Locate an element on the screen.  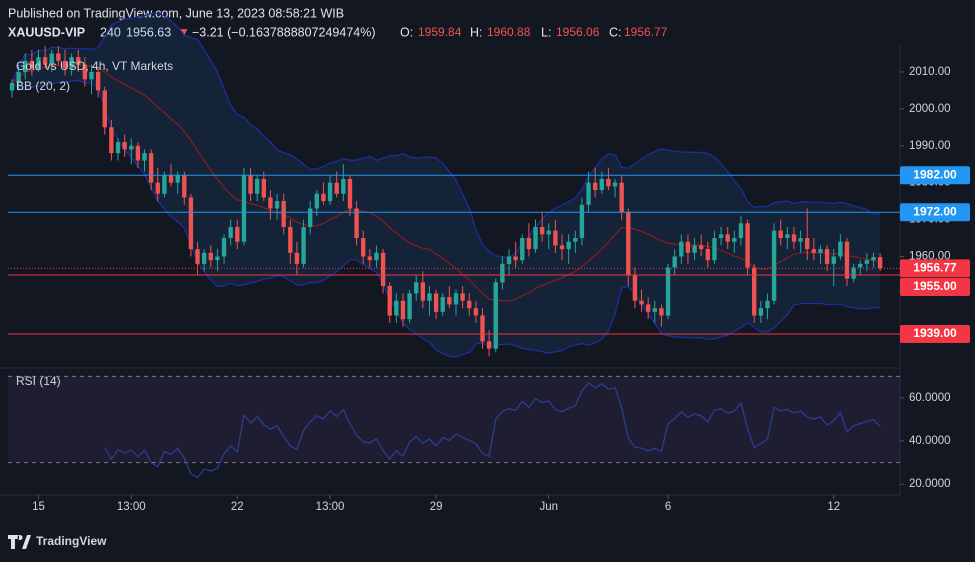
x-tick-label: 12 is located at coordinates (833, 507).